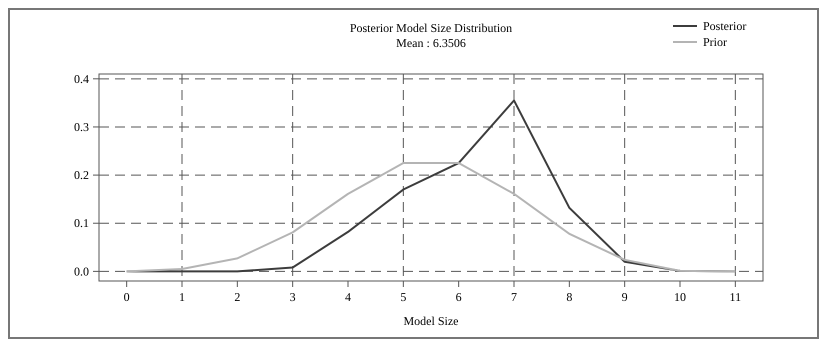 This screenshot has width=827, height=347. I want to click on y-tick-label: 0.0, so click(81, 271).